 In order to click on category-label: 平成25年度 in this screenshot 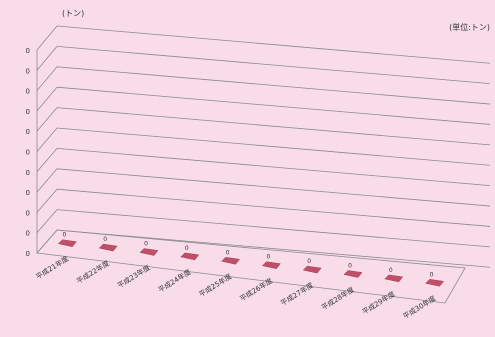, I will do `click(215, 285)`.